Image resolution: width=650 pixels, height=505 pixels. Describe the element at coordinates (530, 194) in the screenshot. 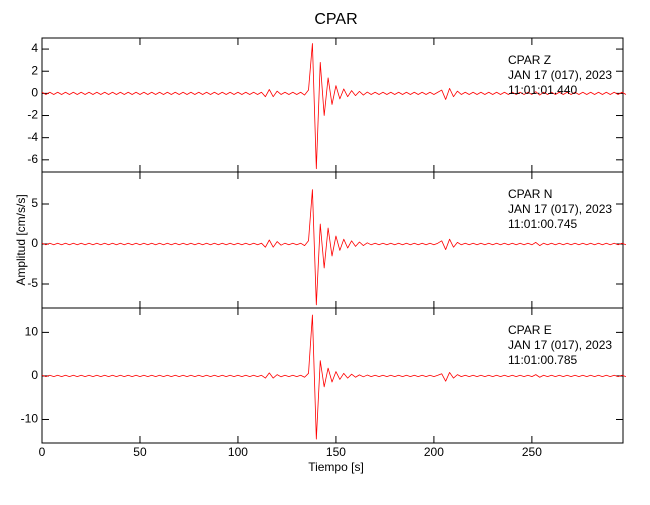

I see `annotation: CPAR N` at that location.